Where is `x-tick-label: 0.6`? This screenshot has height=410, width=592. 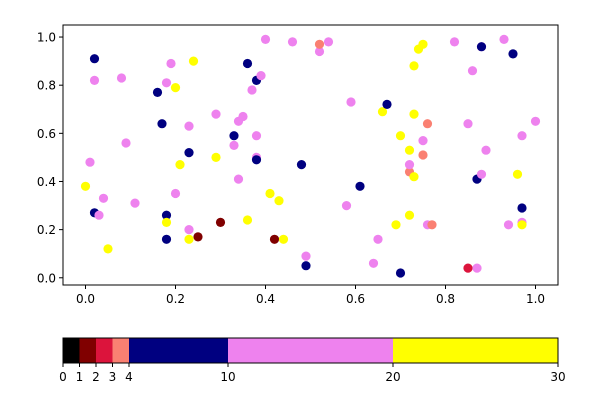 x-tick-label: 0.6 is located at coordinates (355, 299).